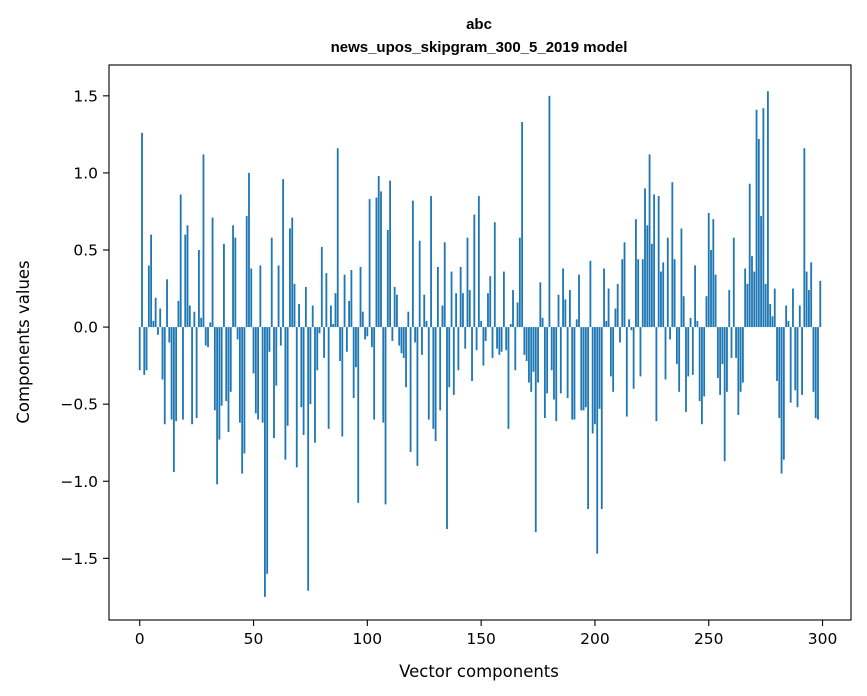 This screenshot has height=696, width=867. What do you see at coordinates (85, 173) in the screenshot?
I see `y-tick-label: 1.0` at bounding box center [85, 173].